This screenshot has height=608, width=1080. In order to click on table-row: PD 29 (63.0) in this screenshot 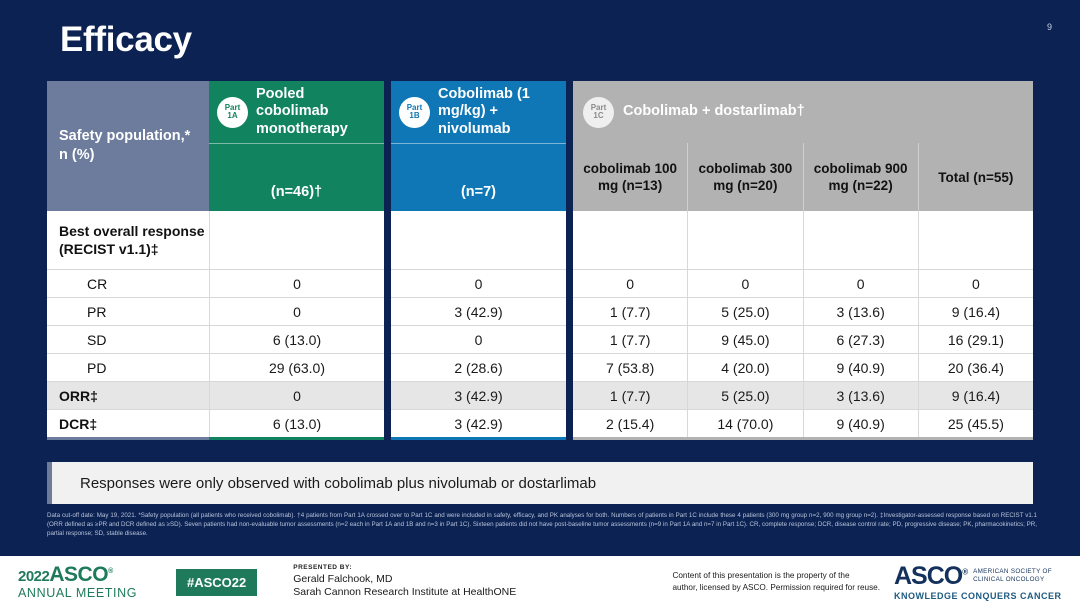, I will do `click(215, 367)`.